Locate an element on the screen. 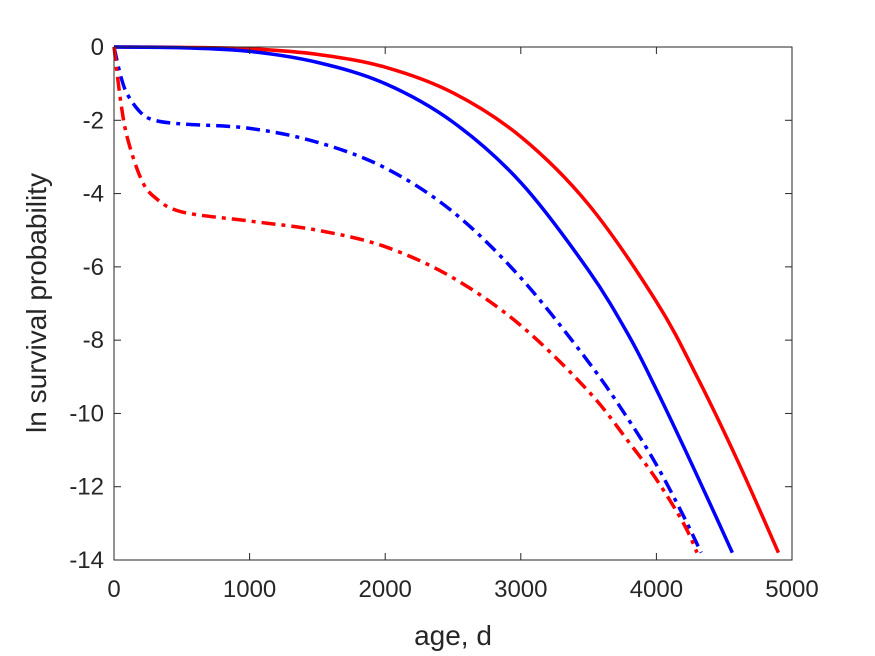 Image resolution: width=875 pixels, height=656 pixels. x-axis-label: age, d is located at coordinates (453, 635).